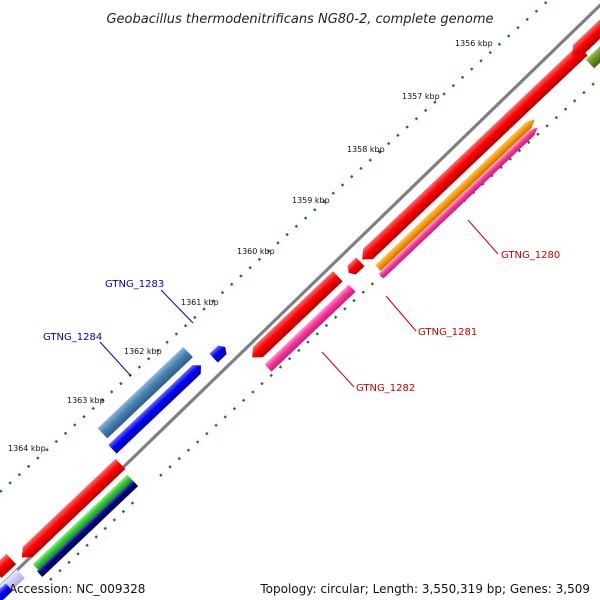 This screenshot has height=600, width=600. I want to click on gene-bottom-left-red, so click(8, 566).